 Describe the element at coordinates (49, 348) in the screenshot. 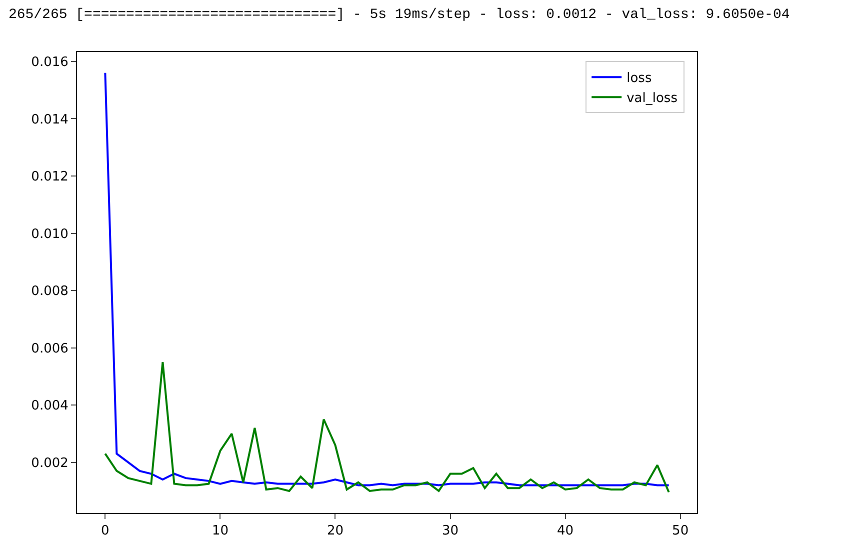

I see `y-tick-label: 0.006` at that location.